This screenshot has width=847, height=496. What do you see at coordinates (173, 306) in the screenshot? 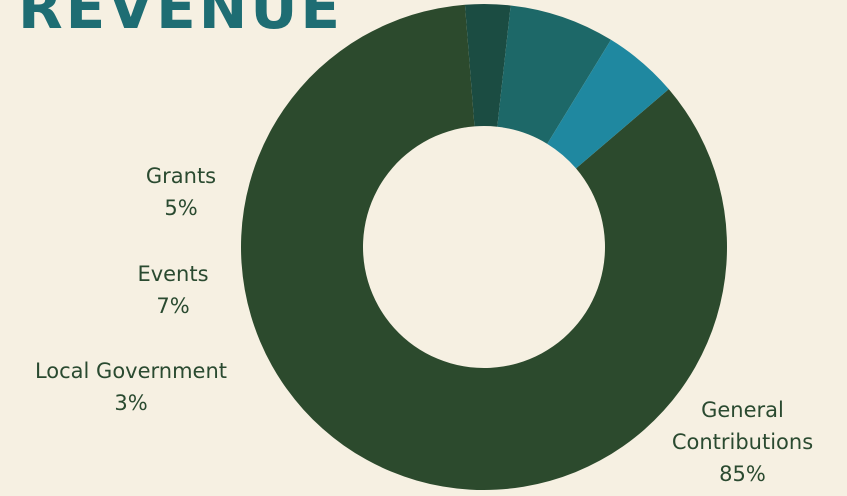
I see `label-events-value: 7%` at bounding box center [173, 306].